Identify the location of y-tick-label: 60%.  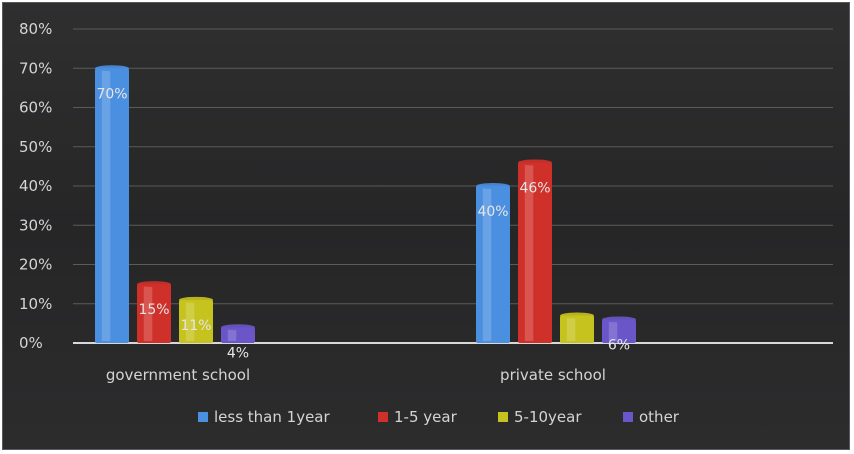
(35, 108).